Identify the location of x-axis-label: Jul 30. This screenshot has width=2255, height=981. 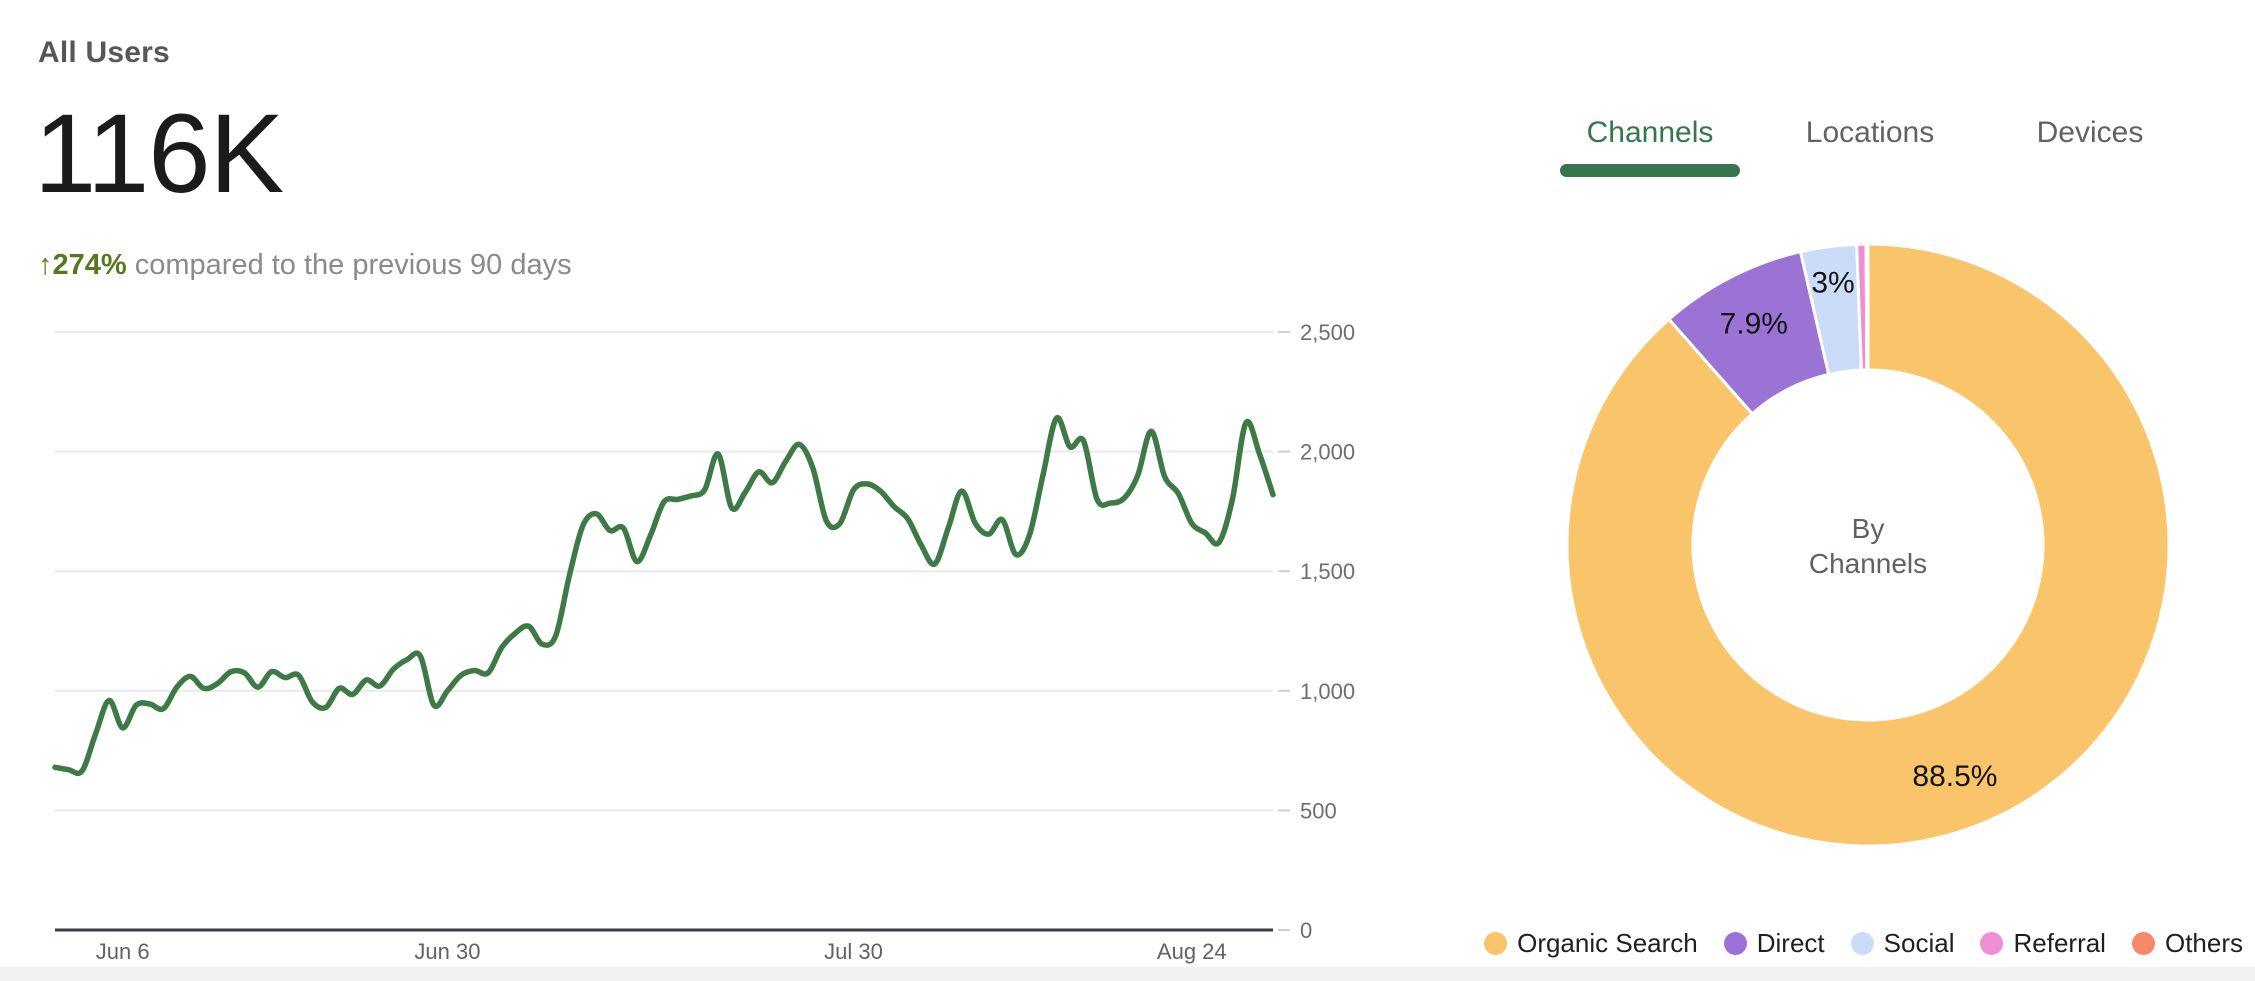
(853, 951).